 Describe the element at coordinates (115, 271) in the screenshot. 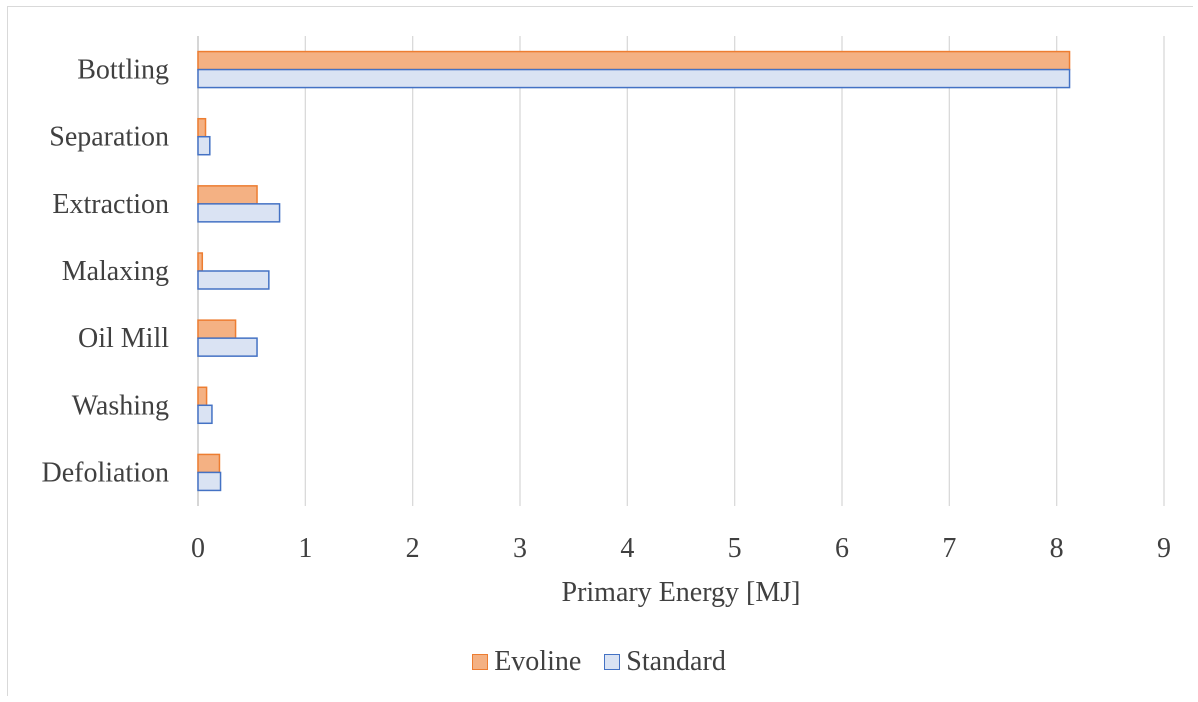

I see `category-label: Malaxing` at that location.